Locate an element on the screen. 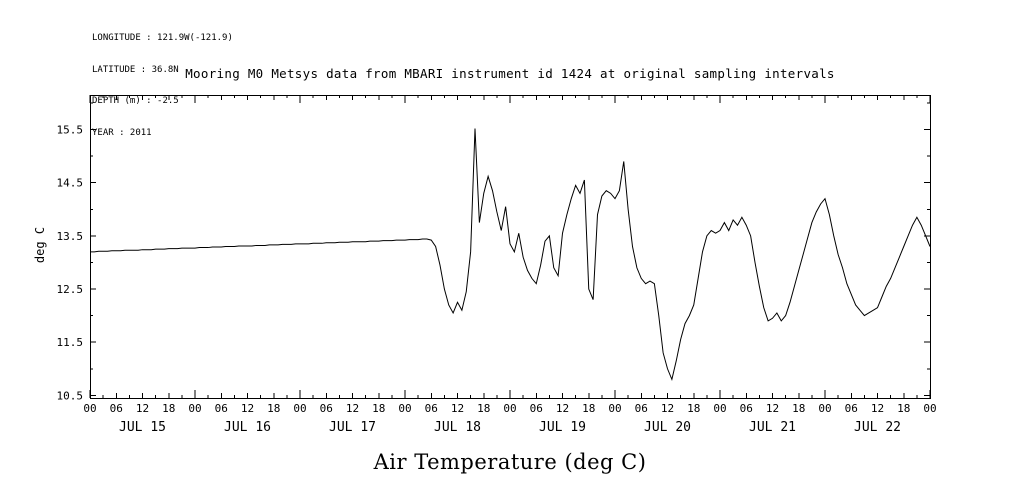 The width and height of the screenshot is (1009, 504). y-tick-label: 13.5 is located at coordinates (70, 236).